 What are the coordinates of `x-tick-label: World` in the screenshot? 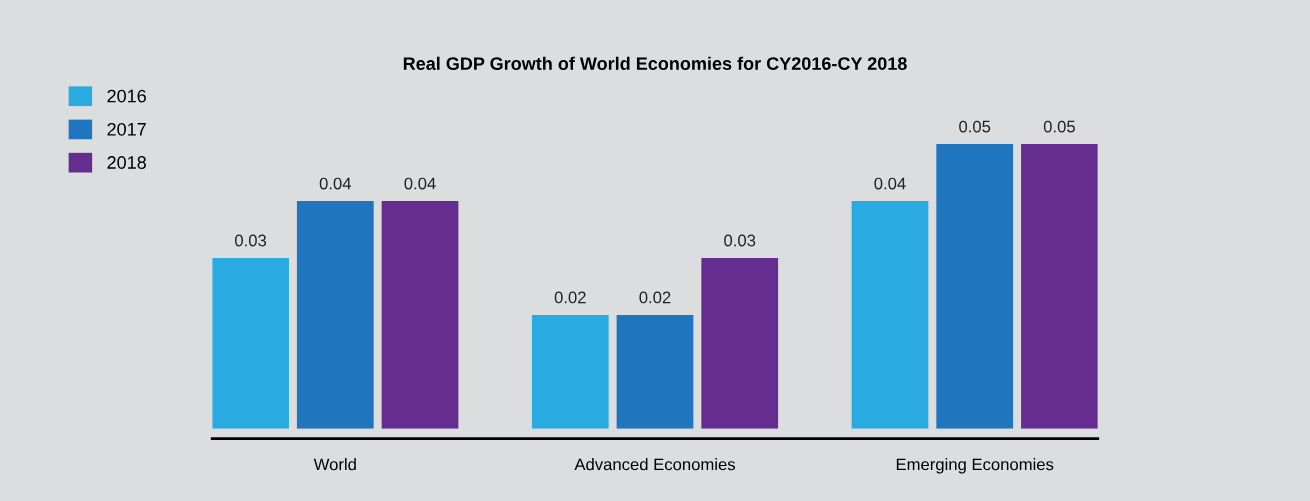 It's located at (334, 464).